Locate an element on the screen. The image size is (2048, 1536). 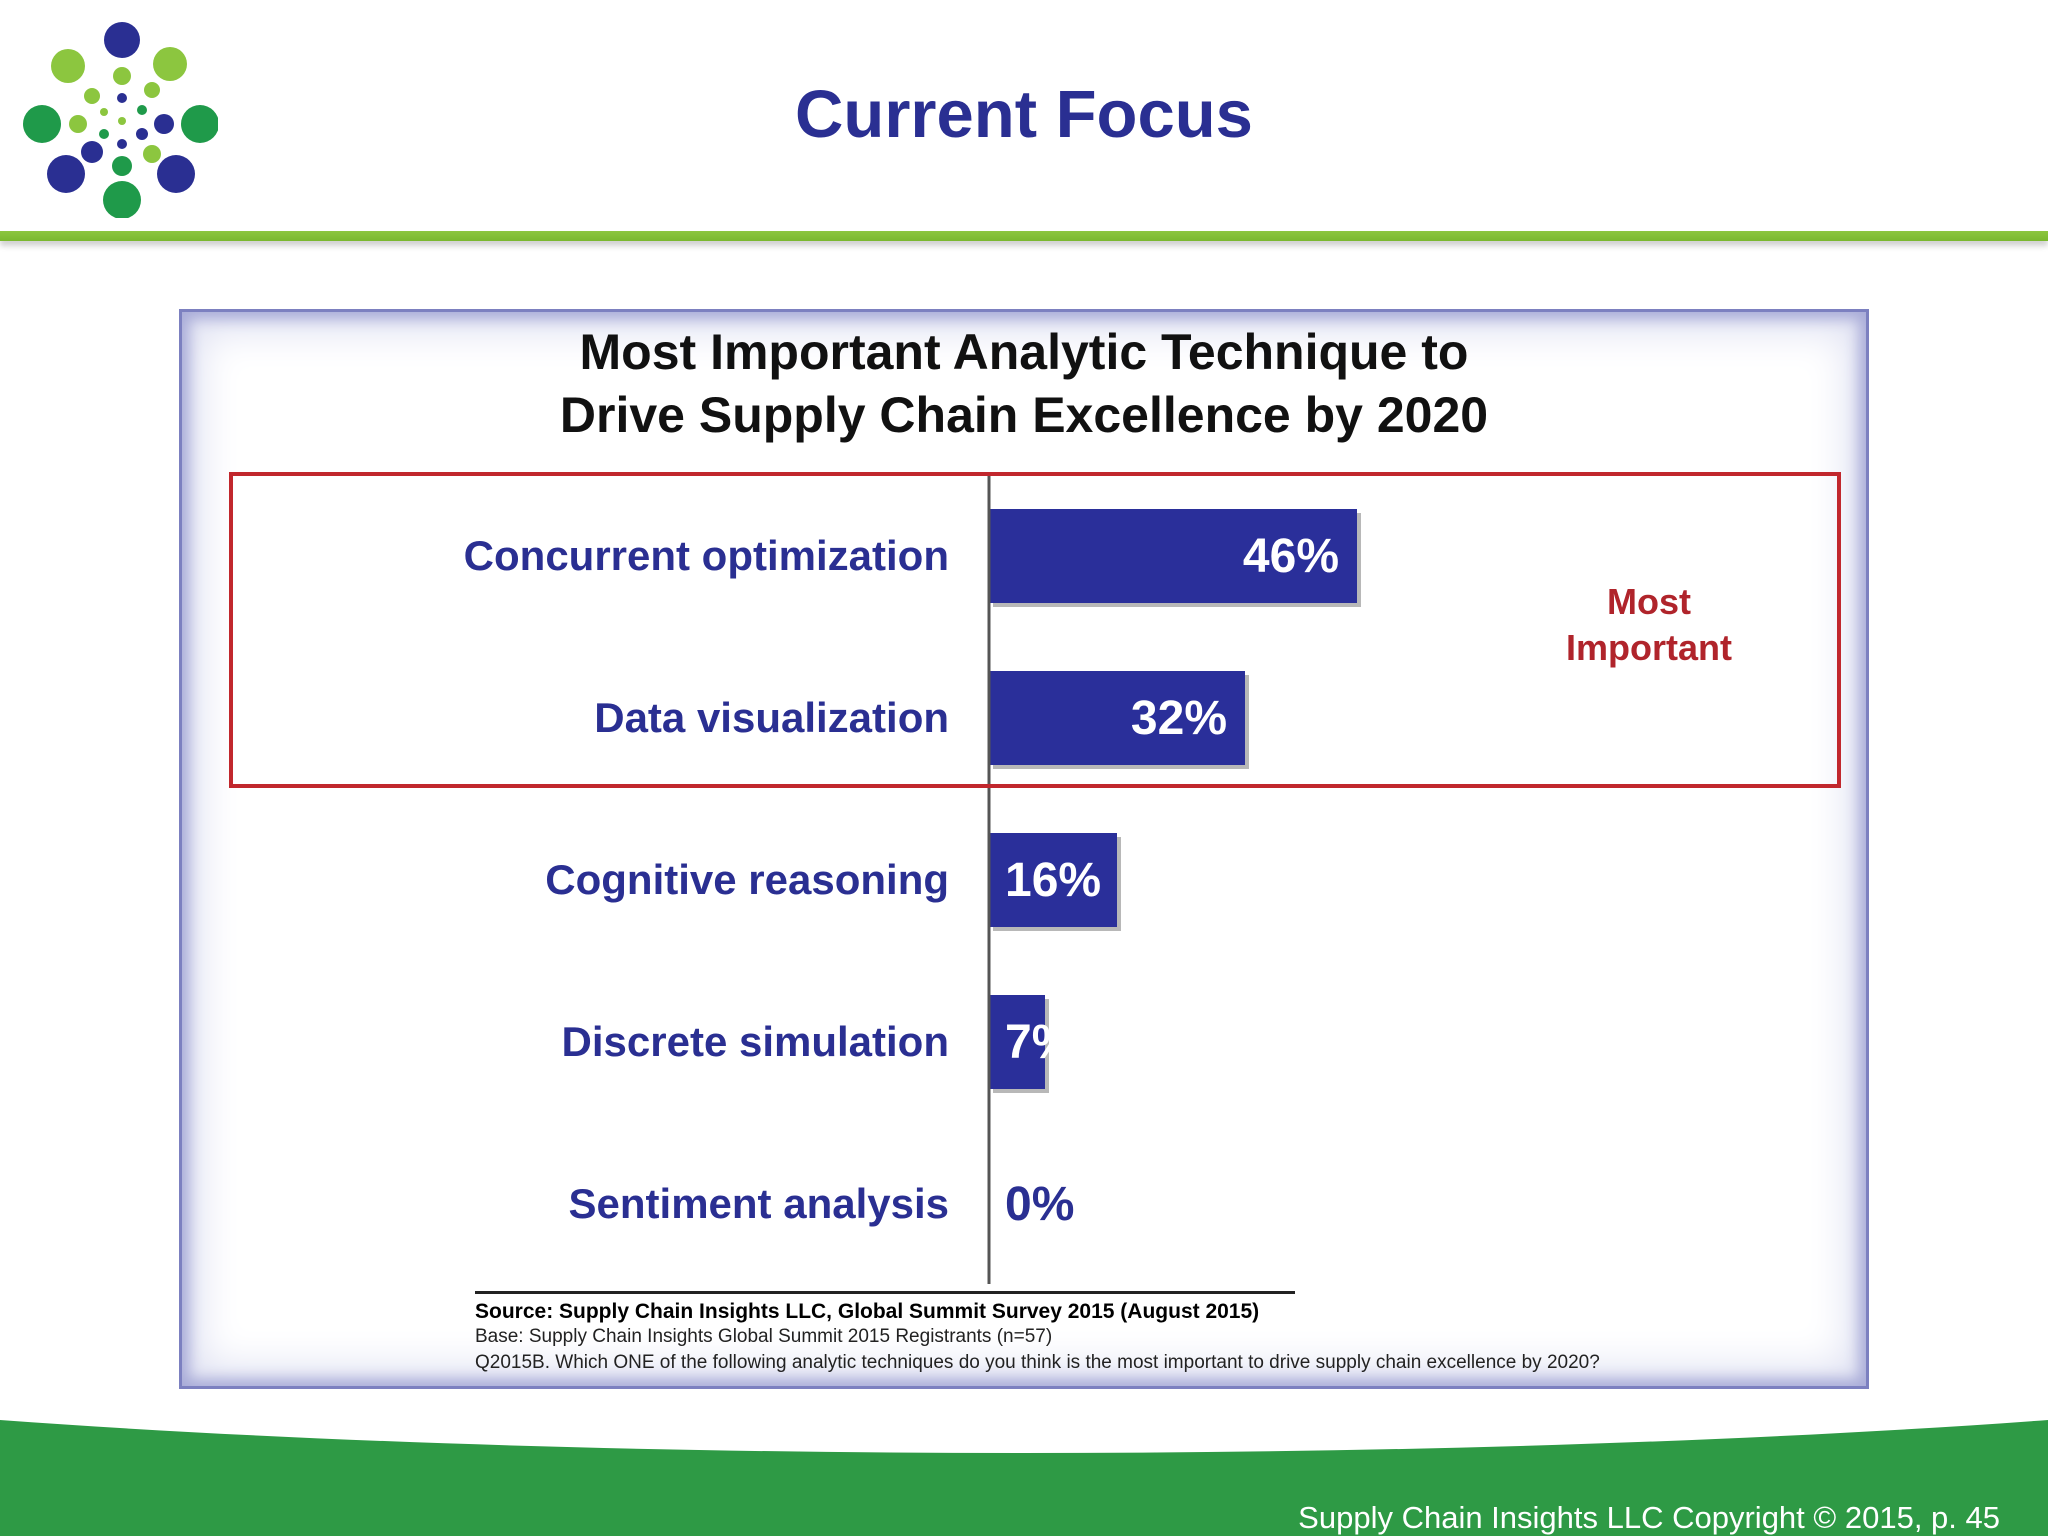
category-label: Cognitive reasoning is located at coordinates (747, 879).